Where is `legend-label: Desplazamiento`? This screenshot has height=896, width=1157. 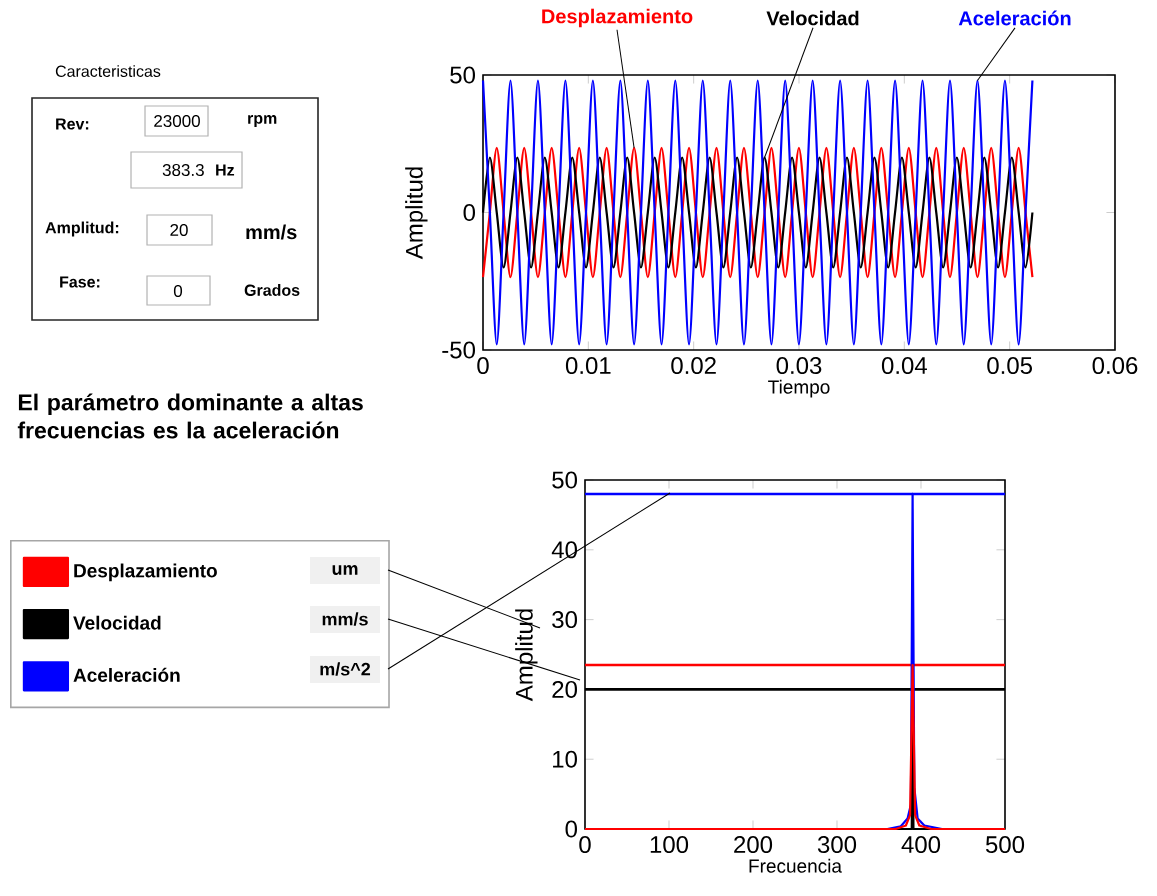
legend-label: Desplazamiento is located at coordinates (145, 572).